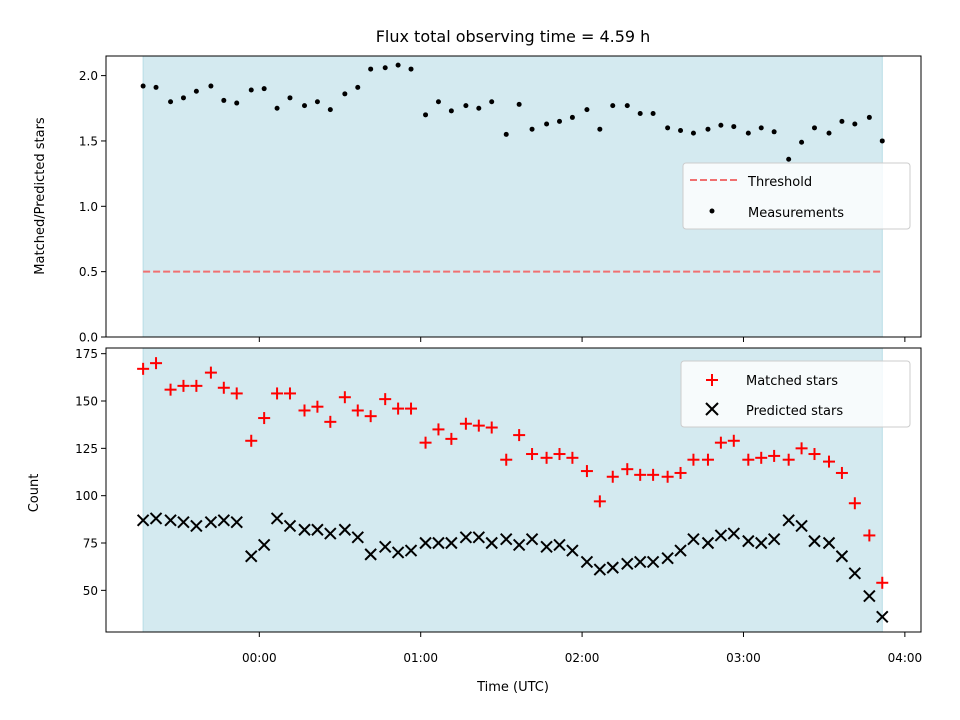 This screenshot has height=720, width=960. I want to click on x-tick-label: 02:00, so click(582, 658).